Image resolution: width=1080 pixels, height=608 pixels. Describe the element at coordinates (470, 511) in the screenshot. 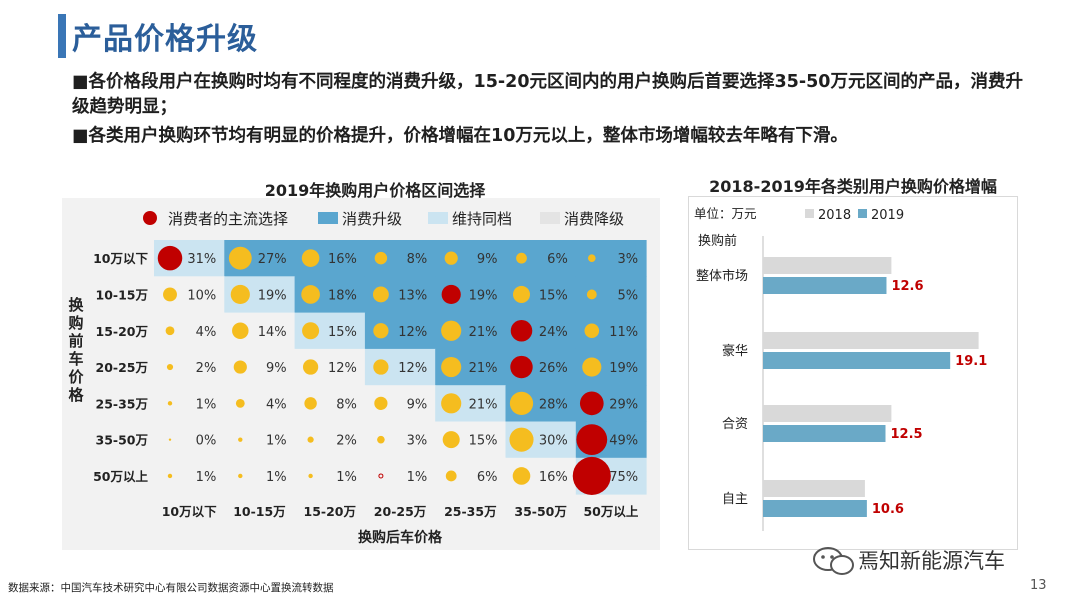

I see `col-label-4: 25-35万` at that location.